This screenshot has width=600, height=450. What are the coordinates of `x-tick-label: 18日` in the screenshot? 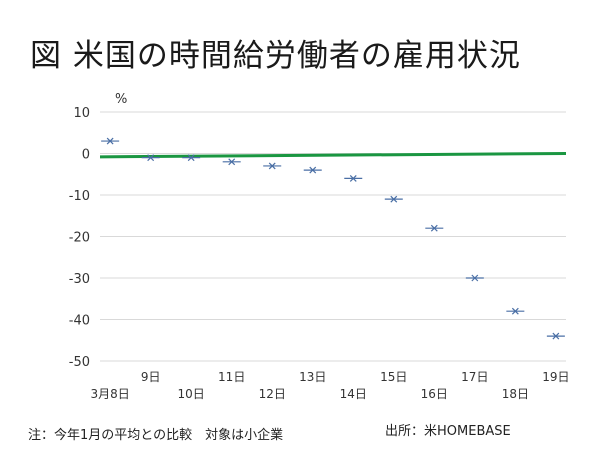 It's located at (515, 394).